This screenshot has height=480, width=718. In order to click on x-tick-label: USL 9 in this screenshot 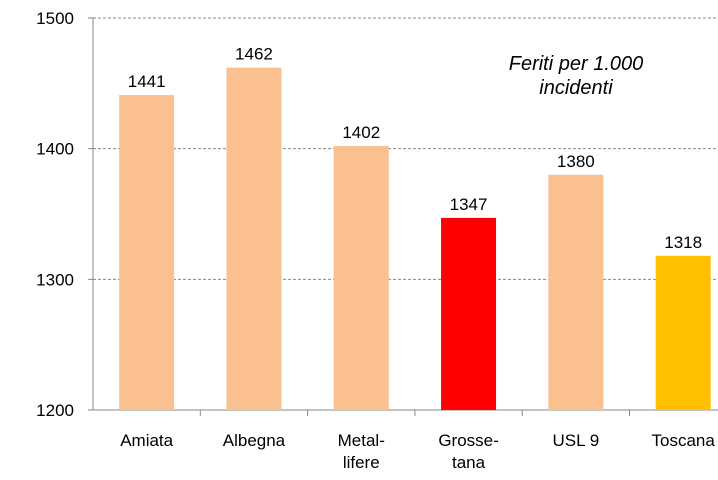, I will do `click(576, 440)`.